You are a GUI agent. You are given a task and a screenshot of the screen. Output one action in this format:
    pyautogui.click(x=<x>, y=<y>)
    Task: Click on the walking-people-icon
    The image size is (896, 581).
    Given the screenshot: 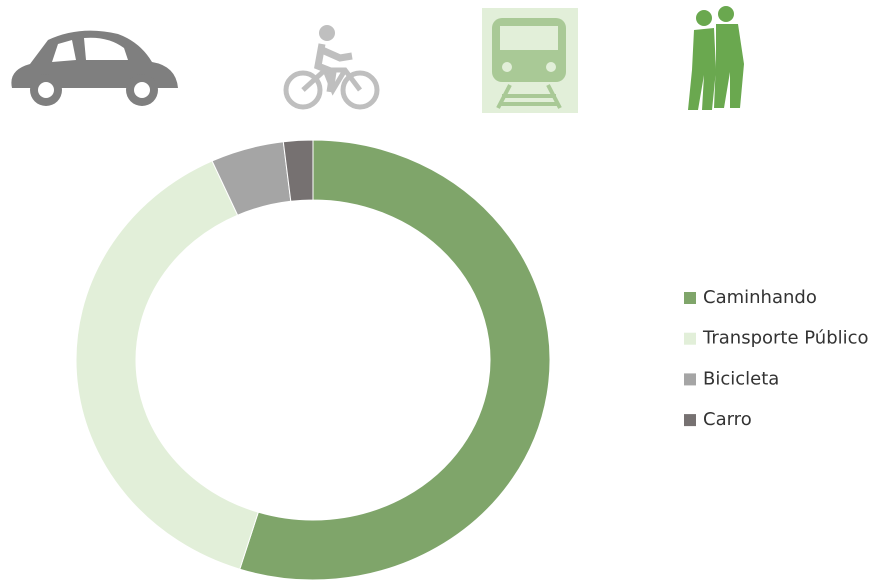 What is the action you would take?
    pyautogui.click(x=716, y=58)
    